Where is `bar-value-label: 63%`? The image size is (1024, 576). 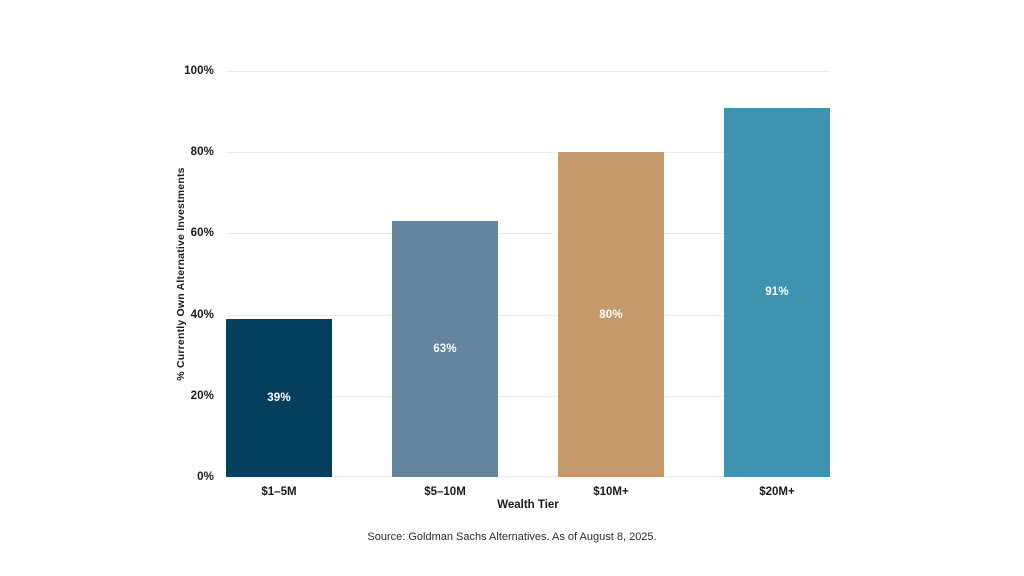 bar-value-label: 63% is located at coordinates (445, 349).